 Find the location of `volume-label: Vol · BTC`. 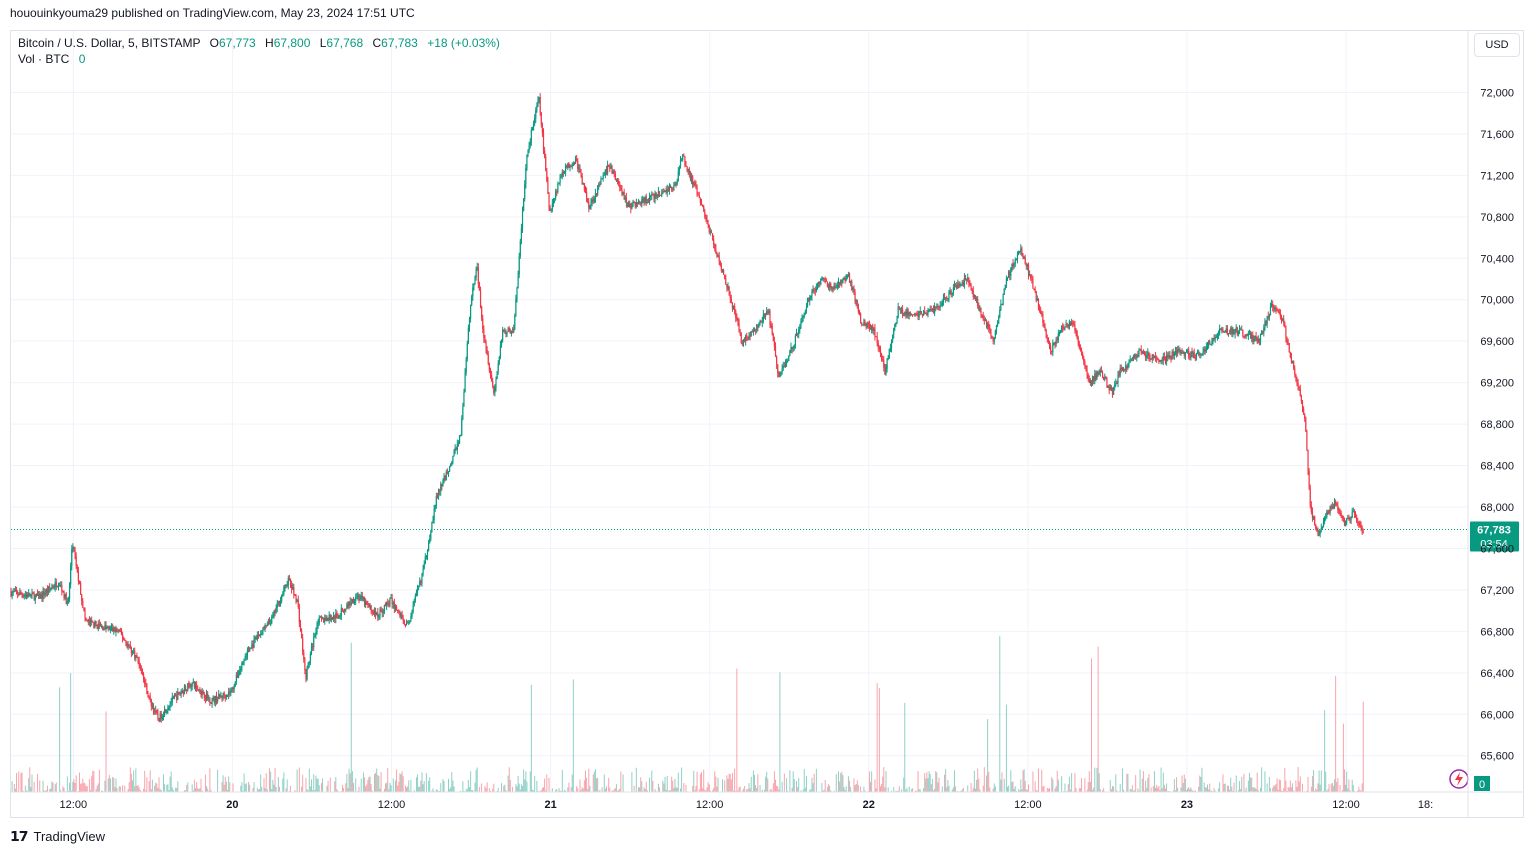

volume-label: Vol · BTC is located at coordinates (44, 59).